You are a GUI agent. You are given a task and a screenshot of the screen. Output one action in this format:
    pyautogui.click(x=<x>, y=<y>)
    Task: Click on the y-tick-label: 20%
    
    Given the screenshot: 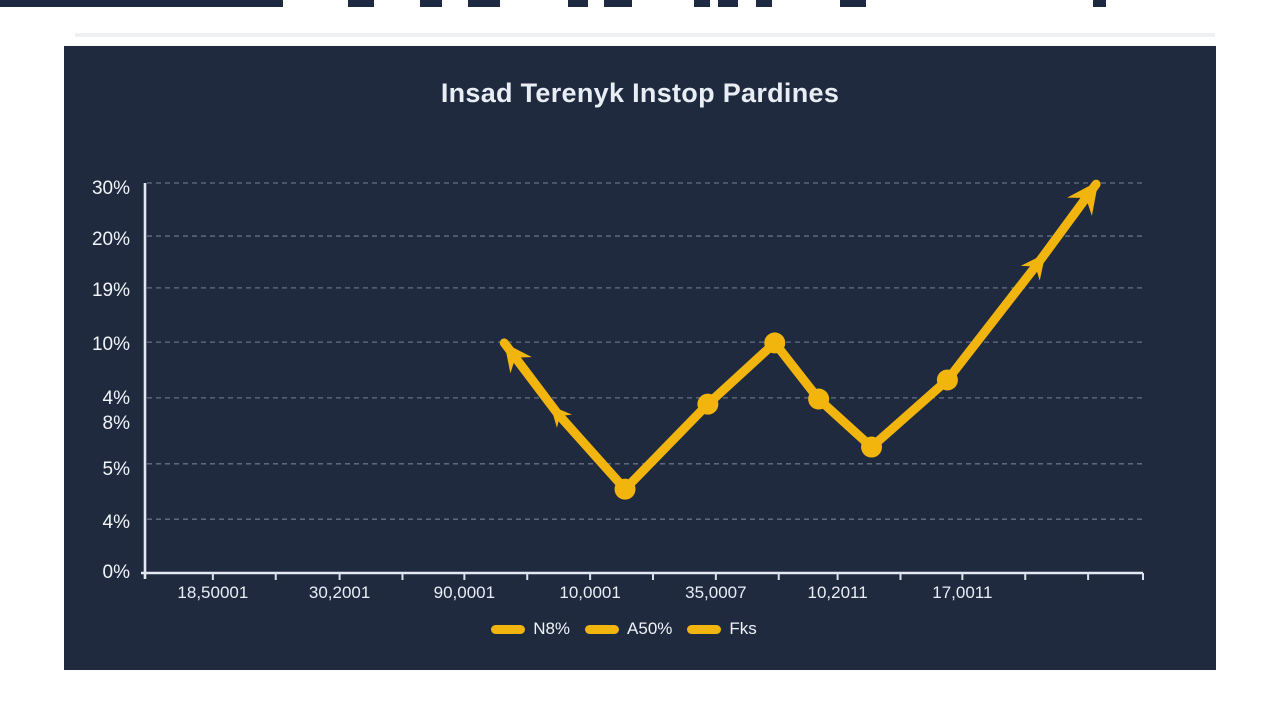 What is the action you would take?
    pyautogui.click(x=111, y=239)
    